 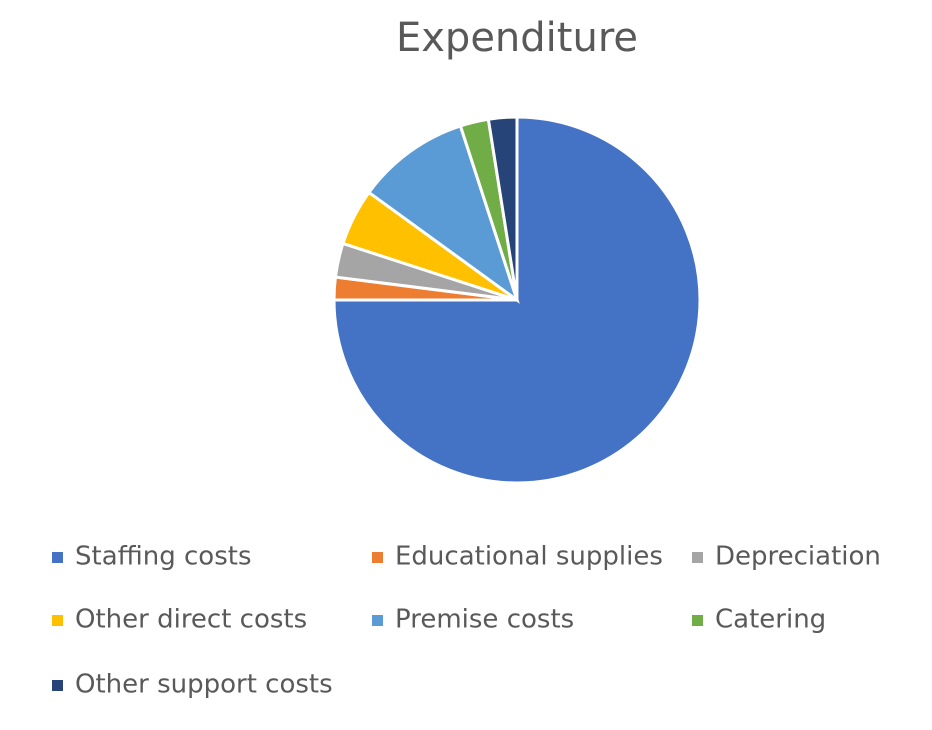 What do you see at coordinates (529, 557) in the screenshot?
I see `legend-label: Educational supplies` at bounding box center [529, 557].